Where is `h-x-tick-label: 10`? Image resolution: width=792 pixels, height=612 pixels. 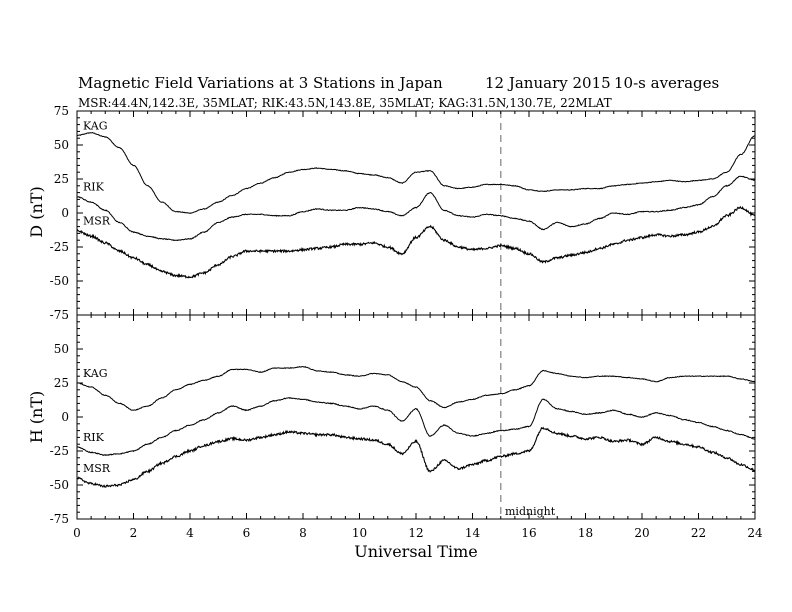
h-x-tick-label: 10 is located at coordinates (359, 533).